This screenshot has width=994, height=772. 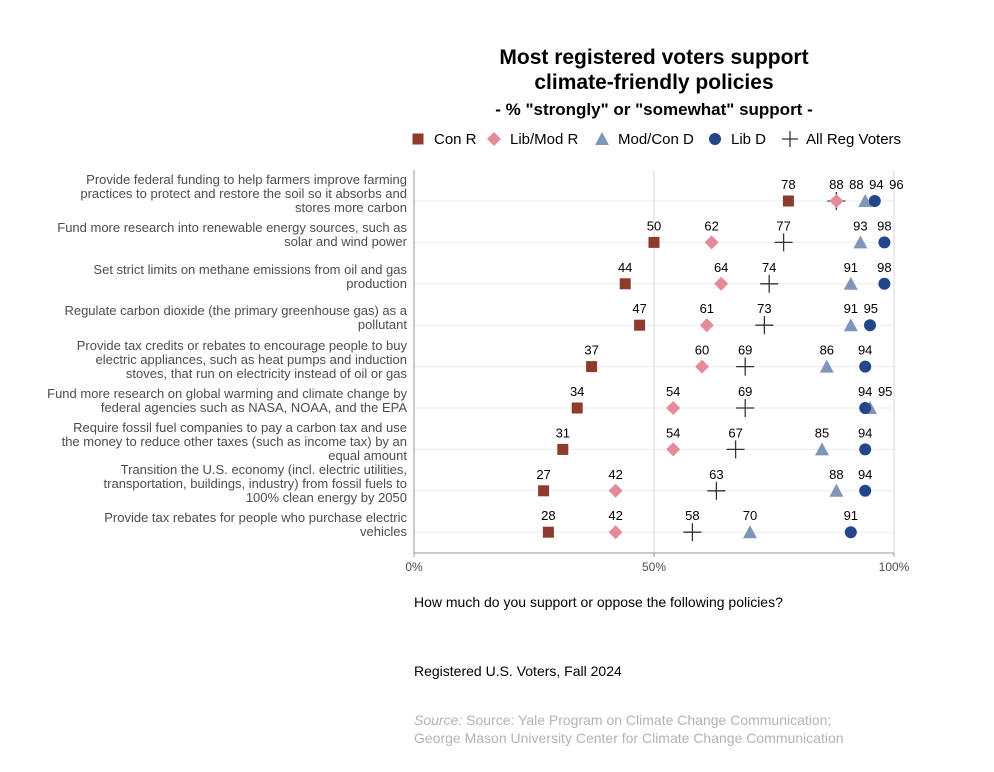 I want to click on legend-item: Con R, so click(x=443, y=139).